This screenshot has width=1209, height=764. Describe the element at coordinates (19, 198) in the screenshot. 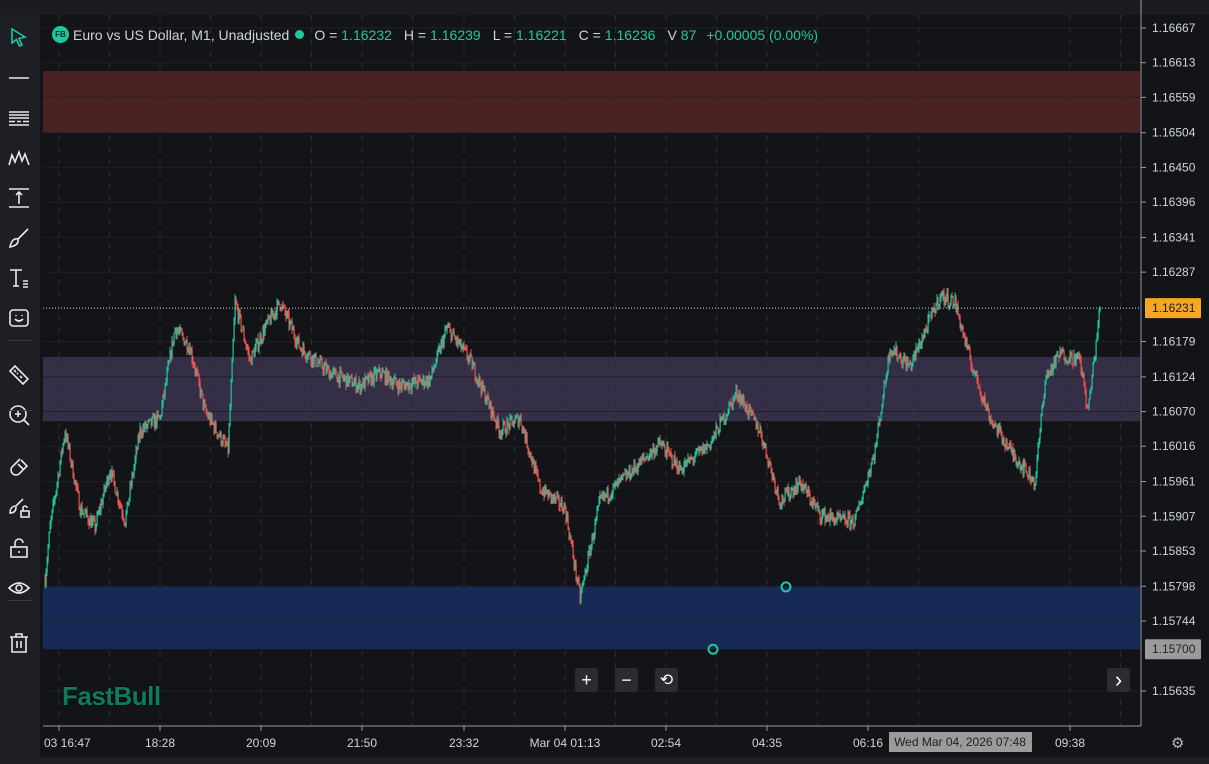

I see `tool-measure-arrow` at that location.